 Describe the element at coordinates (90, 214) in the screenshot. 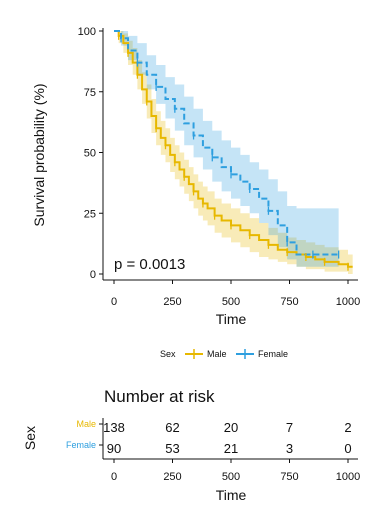

I see `y-tick-label: 25` at that location.